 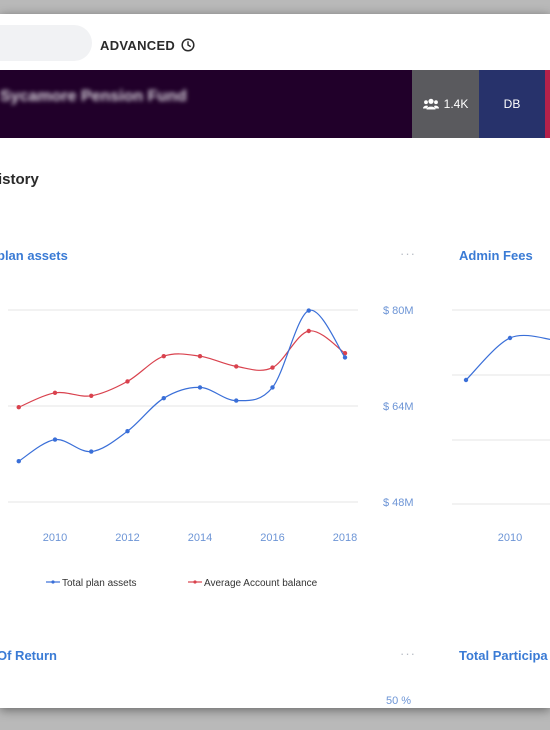 What do you see at coordinates (496, 255) in the screenshot?
I see `admin-fees-card-title: Admin Fees` at bounding box center [496, 255].